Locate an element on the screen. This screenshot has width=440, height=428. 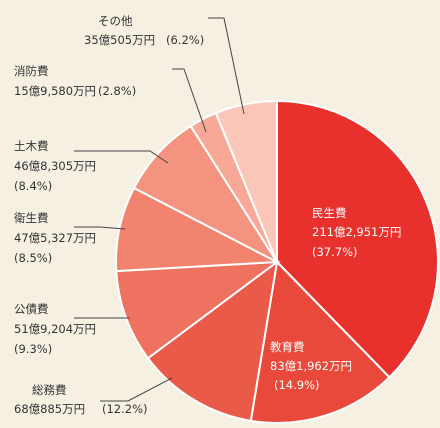
label-kousai-amount: 51億9,204万円 is located at coordinates (55, 329).